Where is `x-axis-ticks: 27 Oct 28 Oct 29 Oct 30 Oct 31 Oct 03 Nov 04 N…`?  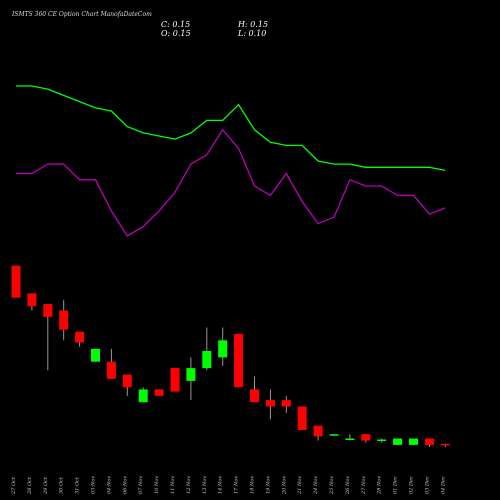
x-axis-ticks: 27 Oct 28 Oct 29 Oct 30 Oct 31 Oct 03 Nov 04 N… is located at coordinates (228, 485).